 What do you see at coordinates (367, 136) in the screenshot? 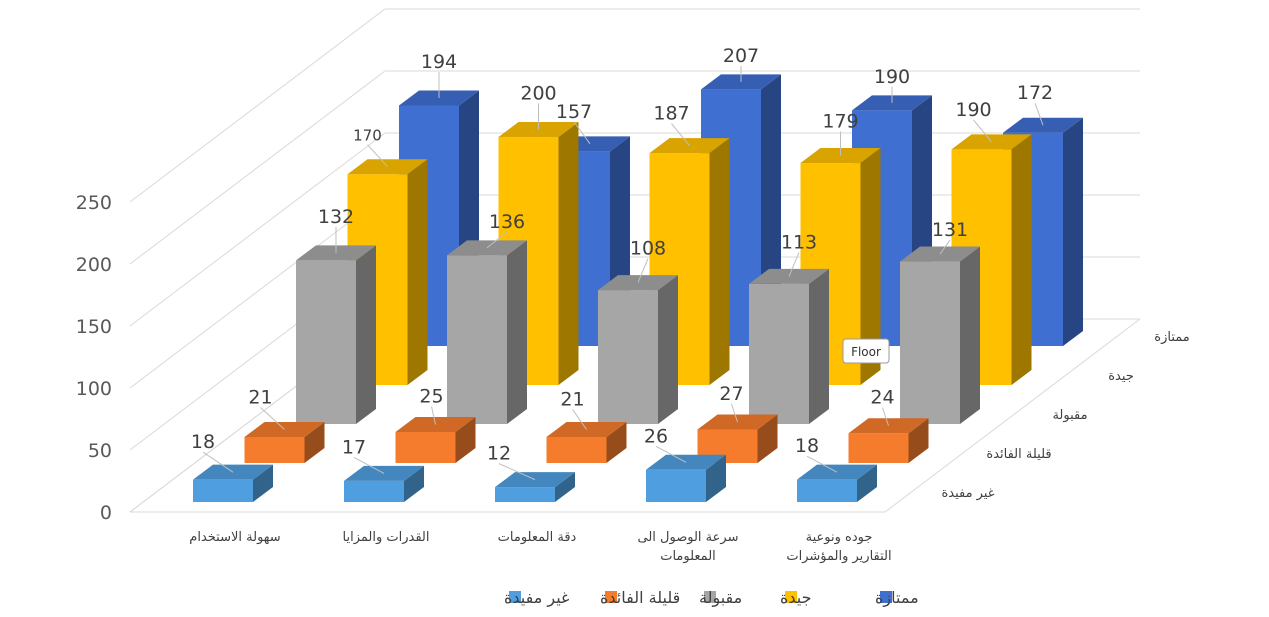
I see `data-label: 170` at bounding box center [367, 136].